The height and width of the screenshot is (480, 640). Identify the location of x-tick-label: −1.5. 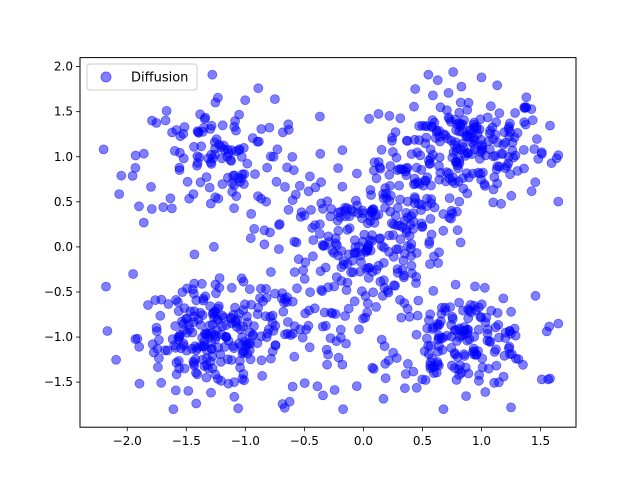
(186, 441).